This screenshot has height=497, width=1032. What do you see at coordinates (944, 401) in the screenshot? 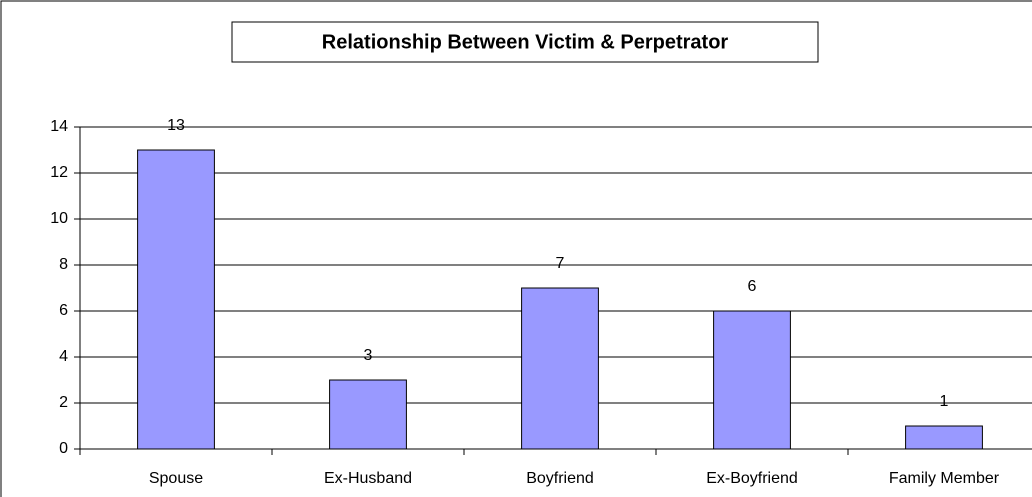
I see `data-label: 1` at bounding box center [944, 401].